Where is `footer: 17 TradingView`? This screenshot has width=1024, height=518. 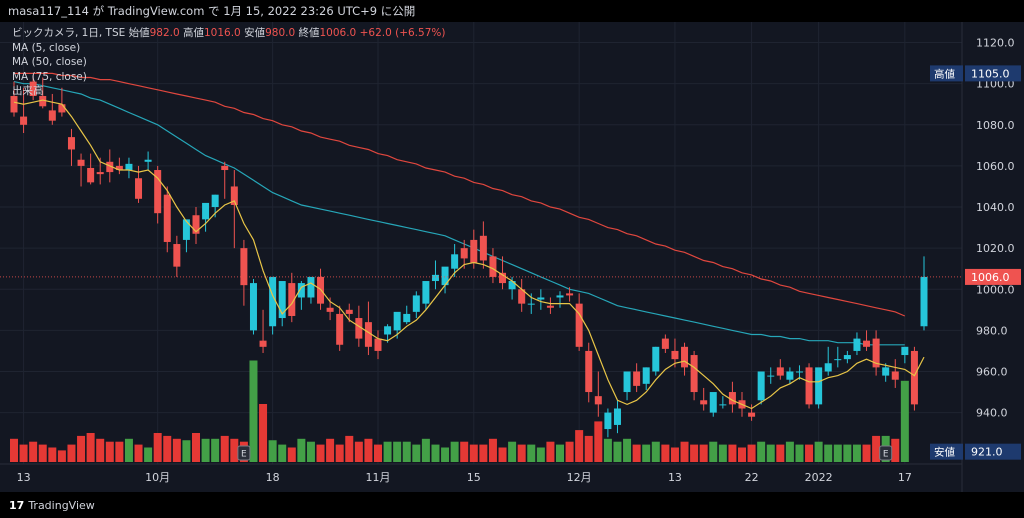 footer: 17 TradingView is located at coordinates (512, 505).